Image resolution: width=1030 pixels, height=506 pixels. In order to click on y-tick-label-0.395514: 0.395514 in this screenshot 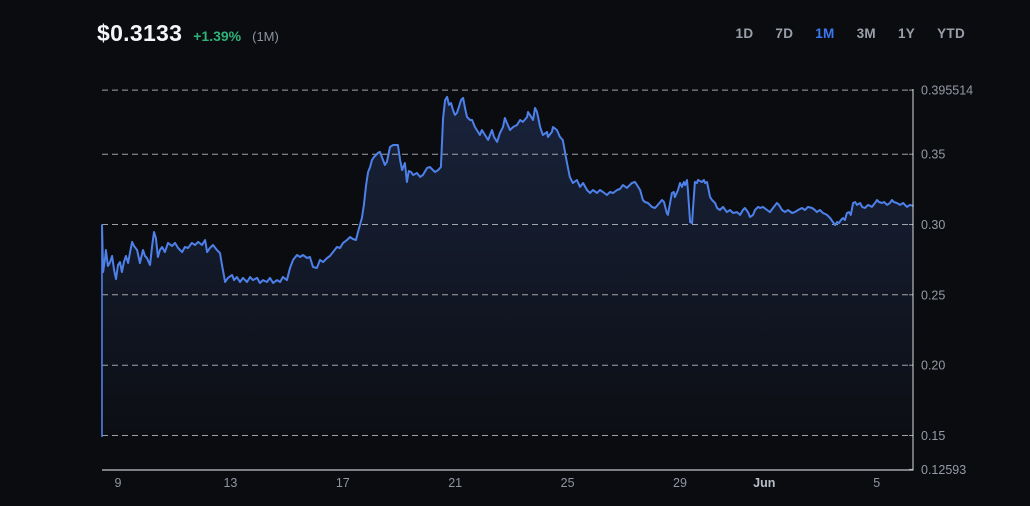, I will do `click(947, 91)`.